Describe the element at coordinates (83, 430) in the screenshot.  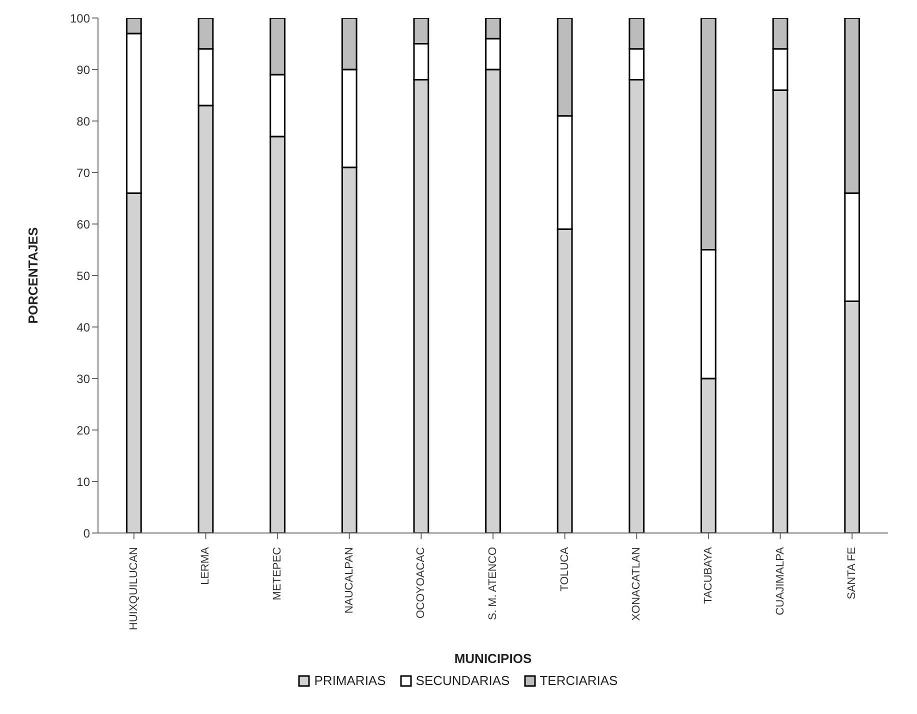
I see `y-tick-label: 20` at that location.